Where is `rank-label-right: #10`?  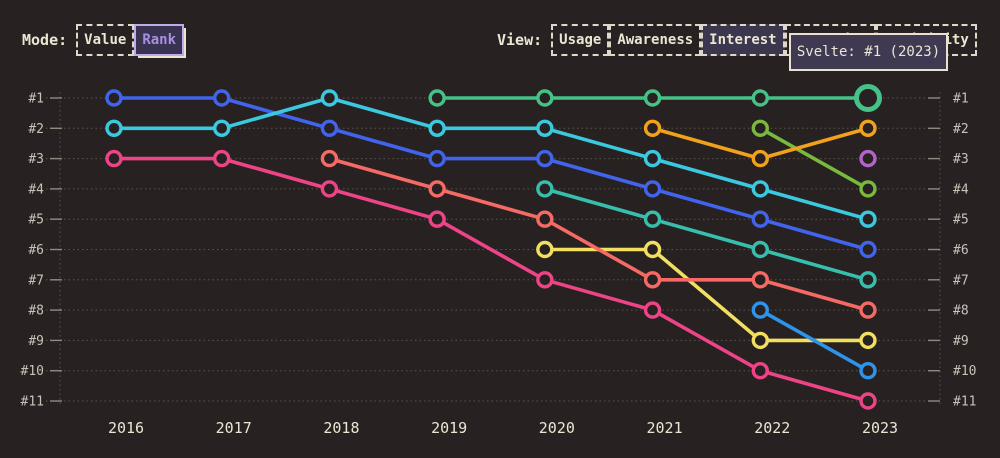
rank-label-right: #10 is located at coordinates (964, 371).